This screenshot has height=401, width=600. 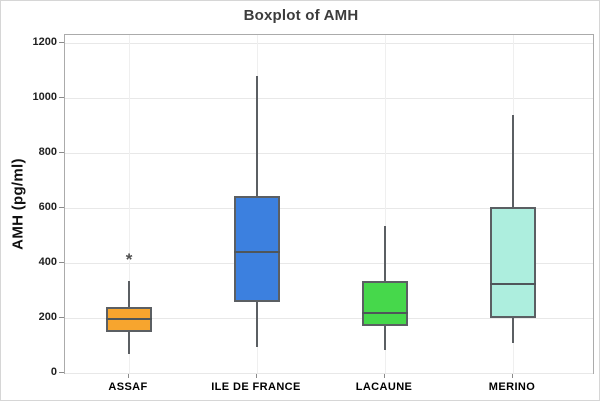 I want to click on x-tick-label: ASSAF, so click(x=128, y=387).